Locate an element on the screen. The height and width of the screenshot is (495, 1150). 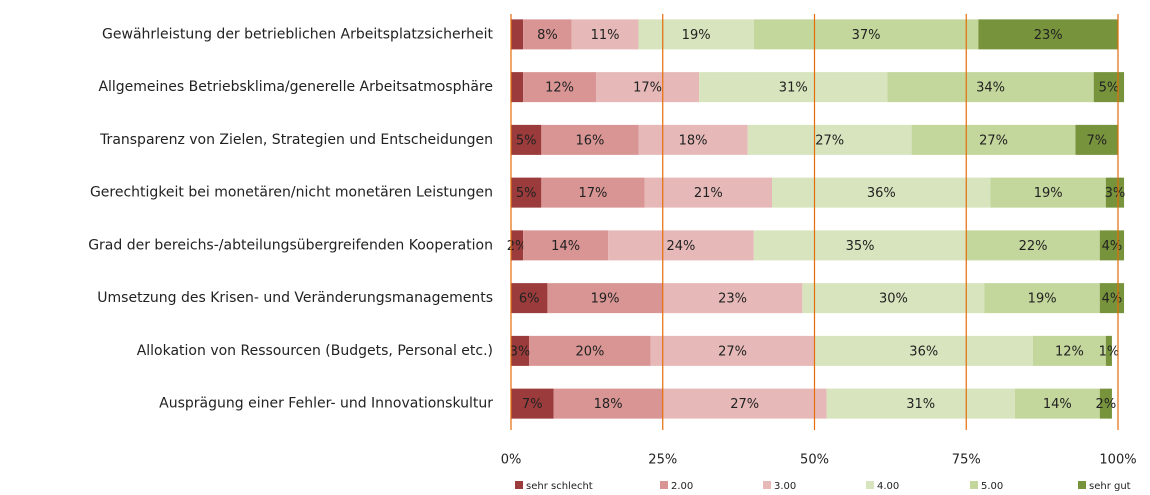
data-label: 30% is located at coordinates (893, 299).